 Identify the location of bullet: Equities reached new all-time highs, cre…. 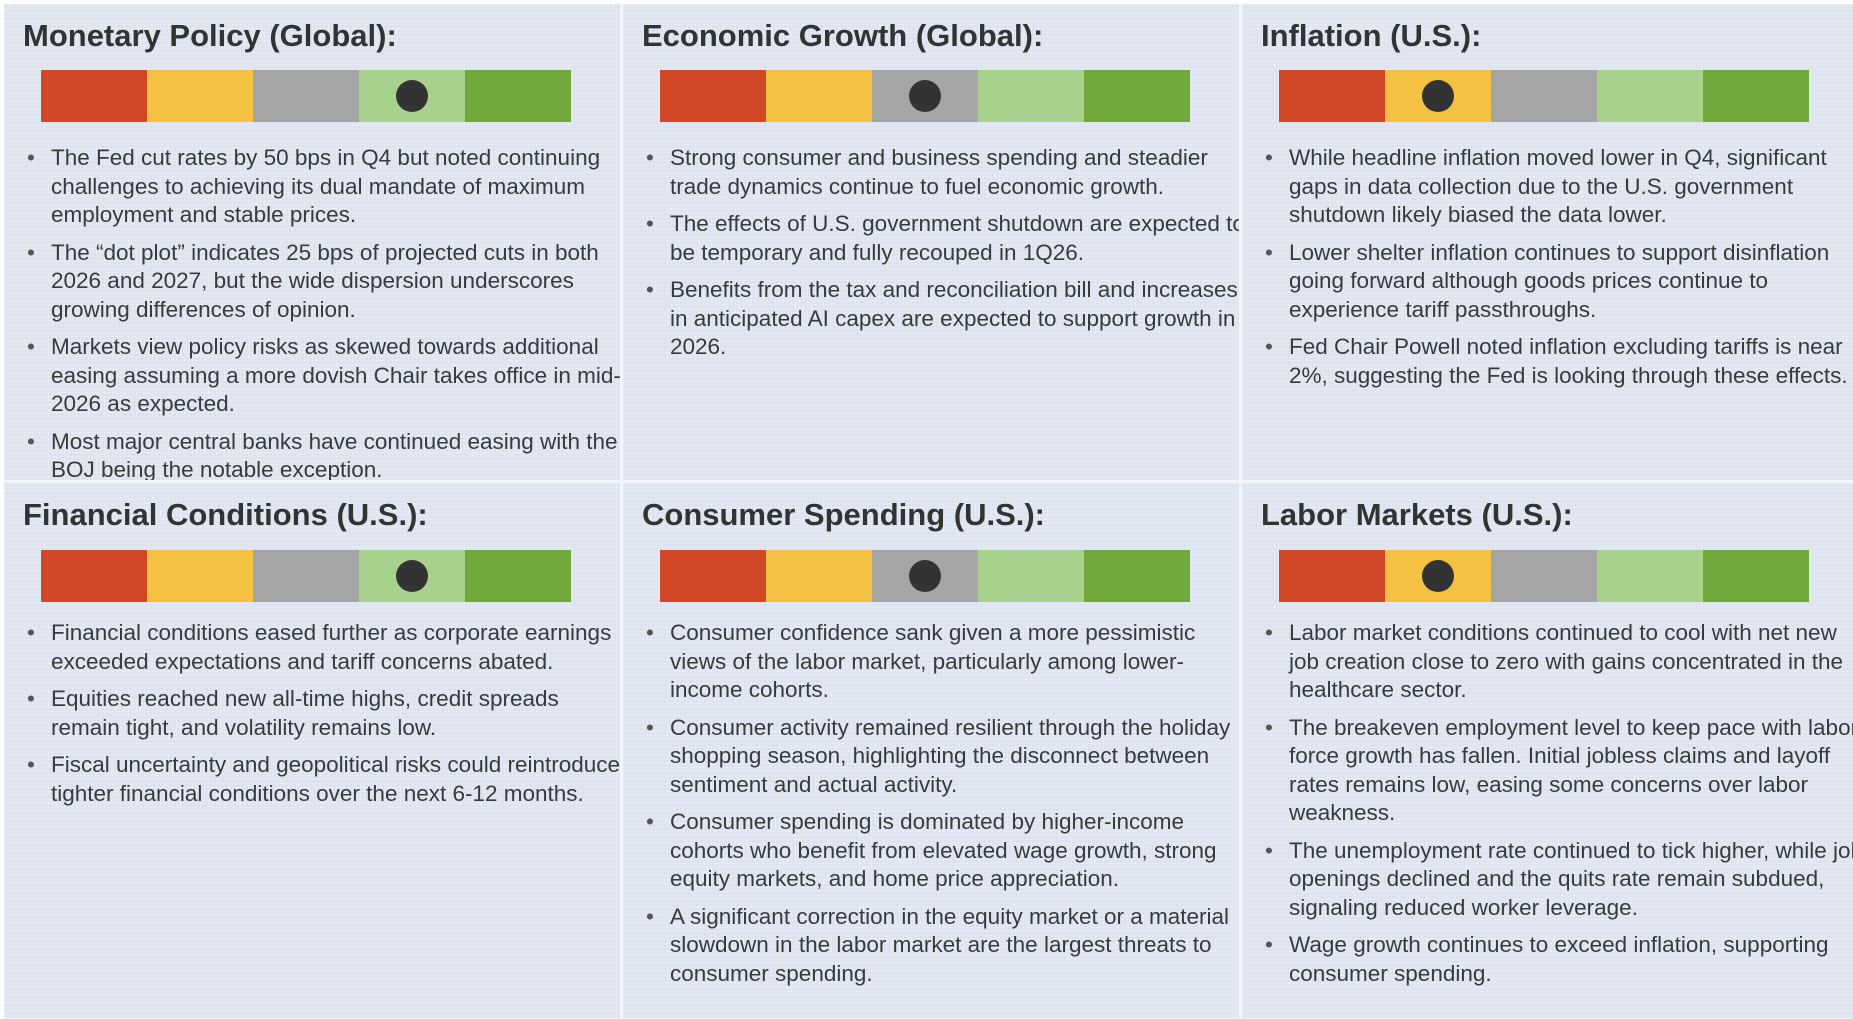
(323, 713).